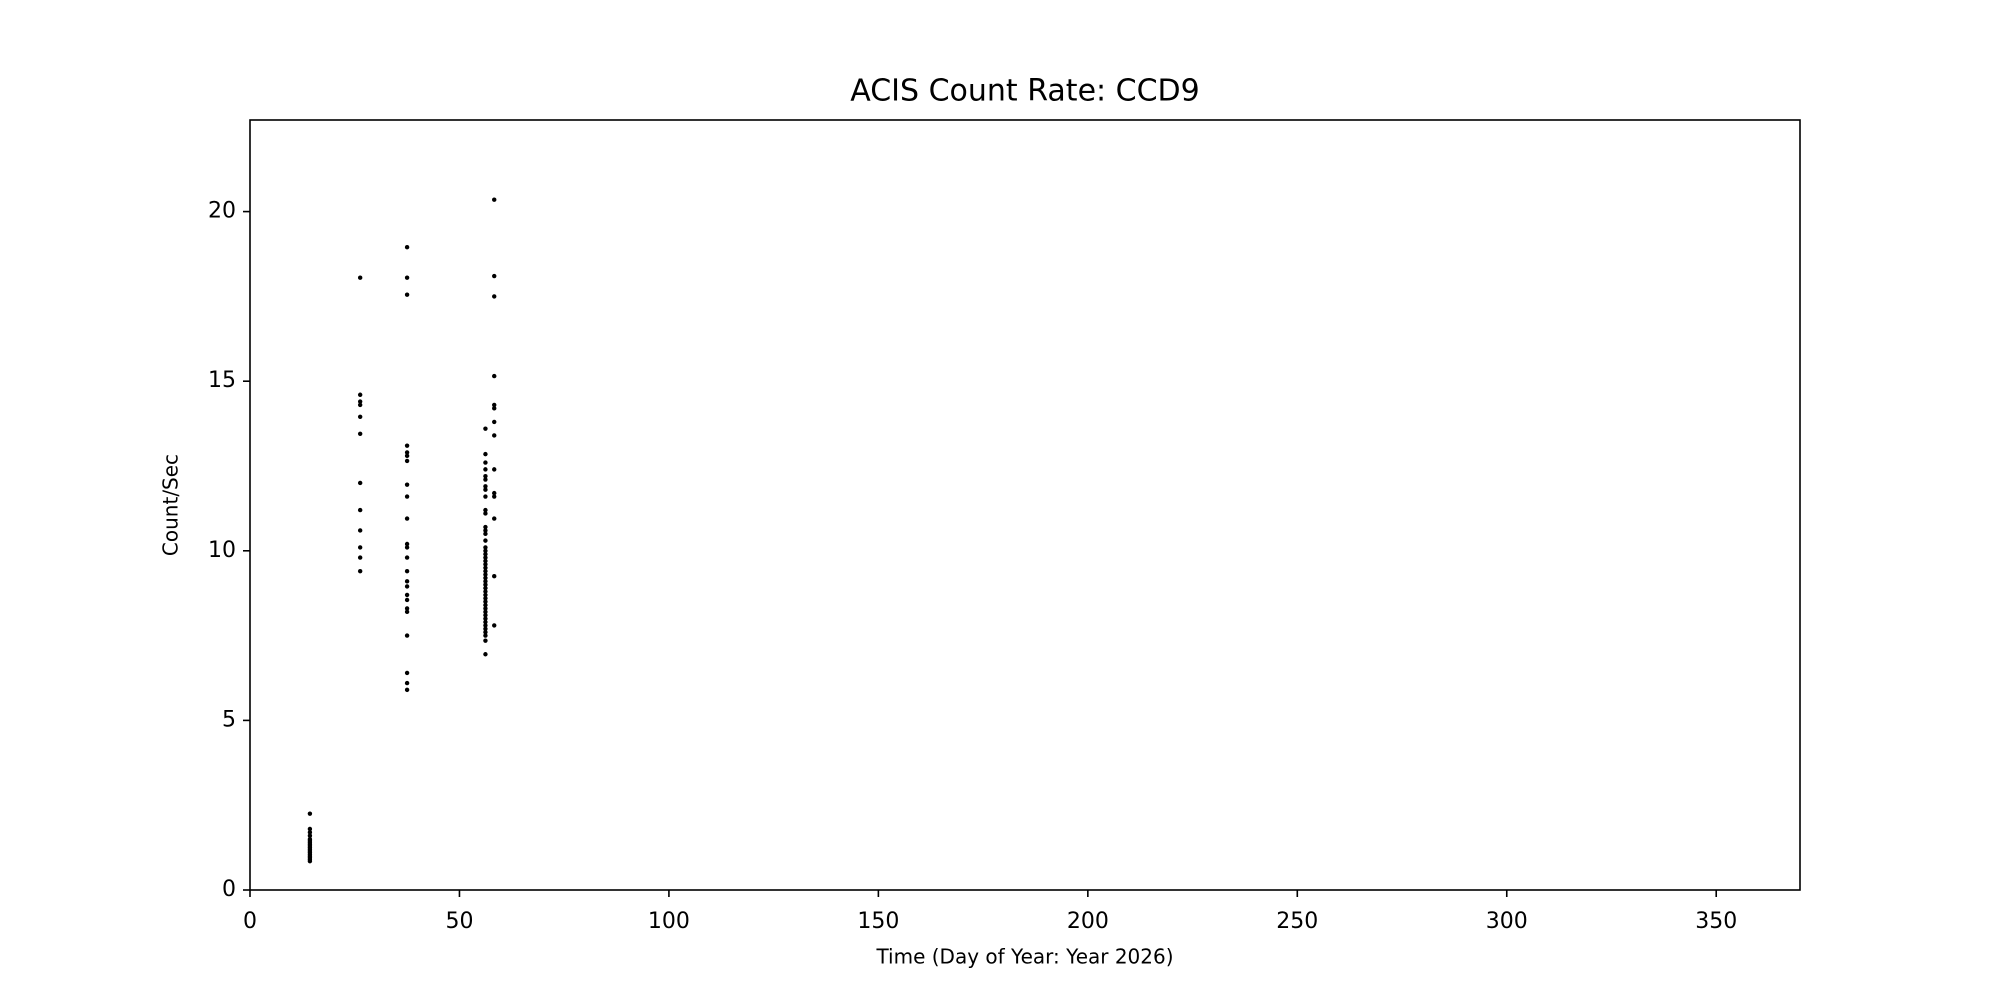 The image size is (2000, 1000). What do you see at coordinates (1507, 921) in the screenshot?
I see `x-tick-label: 300` at bounding box center [1507, 921].